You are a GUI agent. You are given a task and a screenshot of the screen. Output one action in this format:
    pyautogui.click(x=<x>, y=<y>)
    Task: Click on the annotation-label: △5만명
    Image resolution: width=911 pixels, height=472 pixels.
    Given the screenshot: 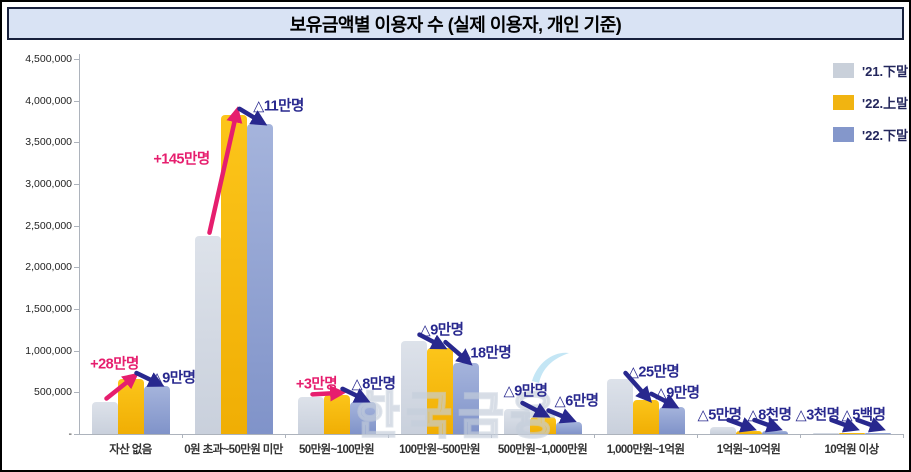 What is the action you would take?
    pyautogui.click(x=719, y=415)
    